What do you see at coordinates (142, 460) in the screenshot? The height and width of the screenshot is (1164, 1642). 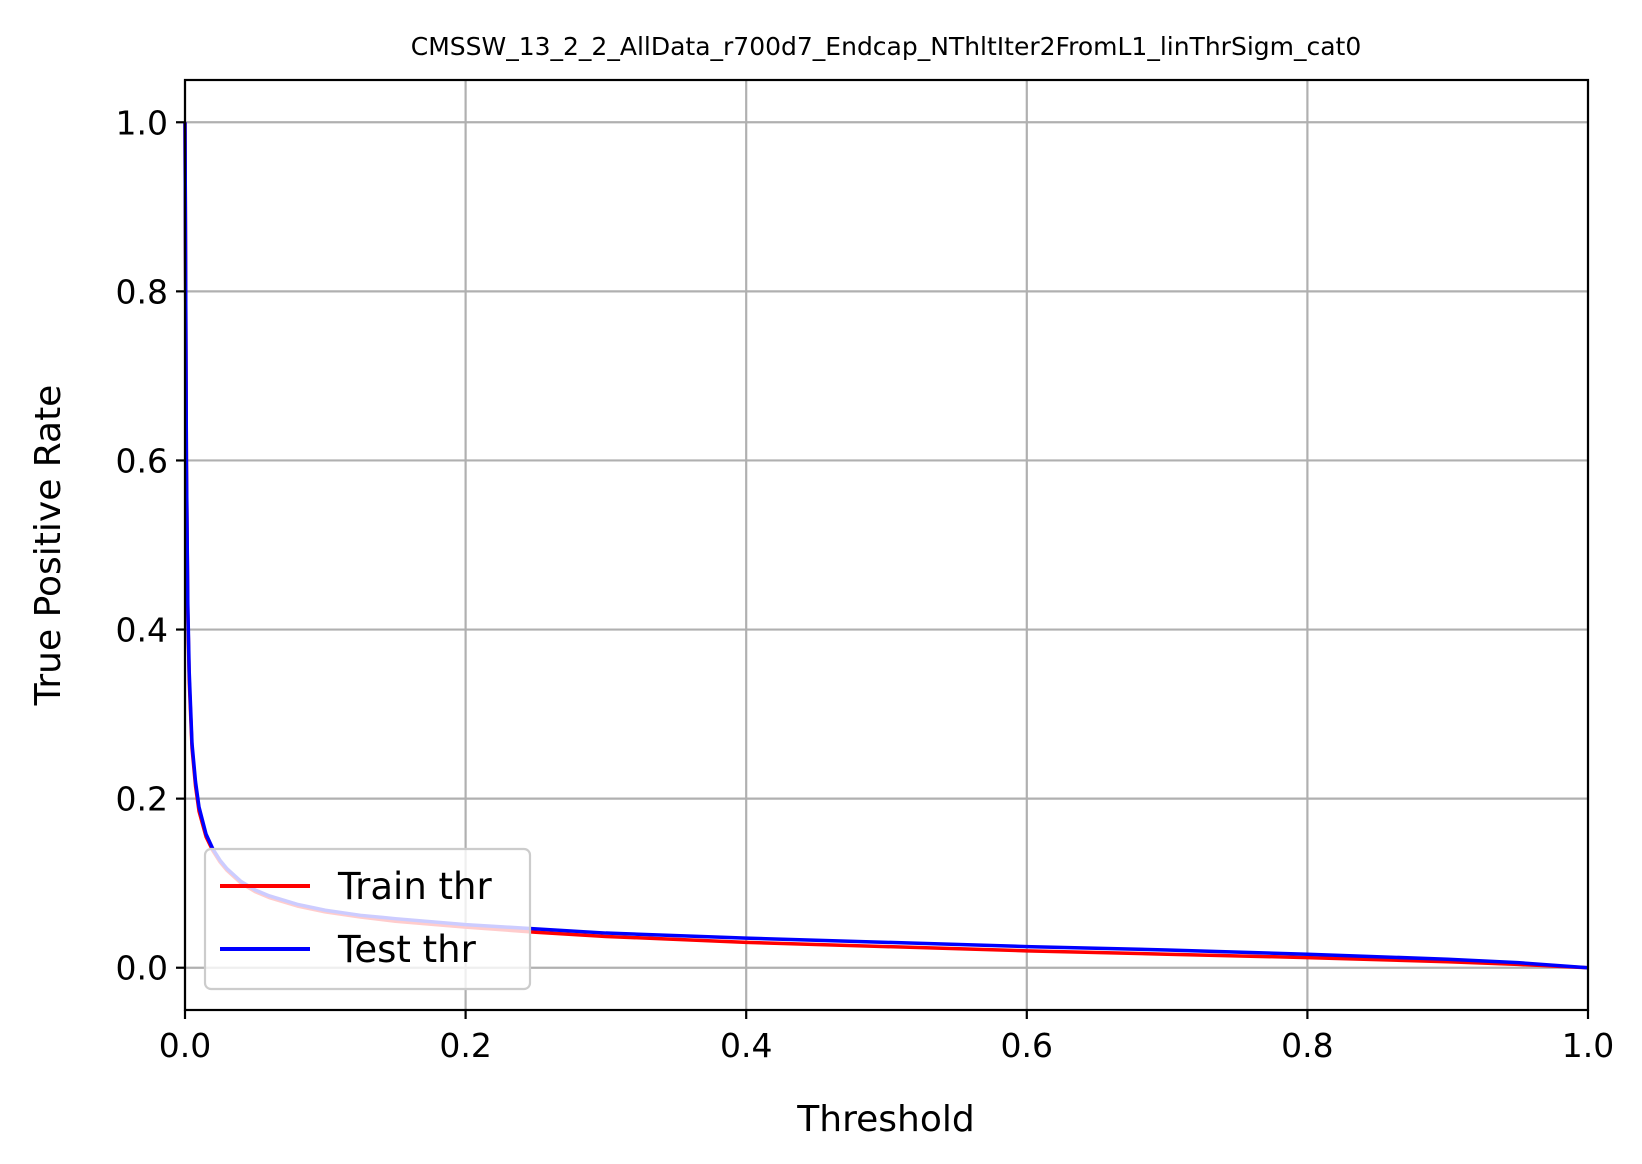 I see `y-tick-label: 0.6` at bounding box center [142, 460].